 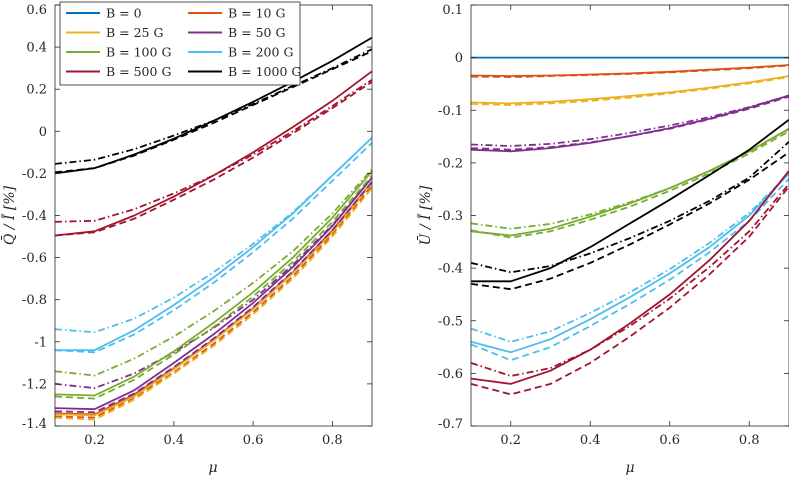 I want to click on legend-label: B = 25 G, so click(x=134, y=32).